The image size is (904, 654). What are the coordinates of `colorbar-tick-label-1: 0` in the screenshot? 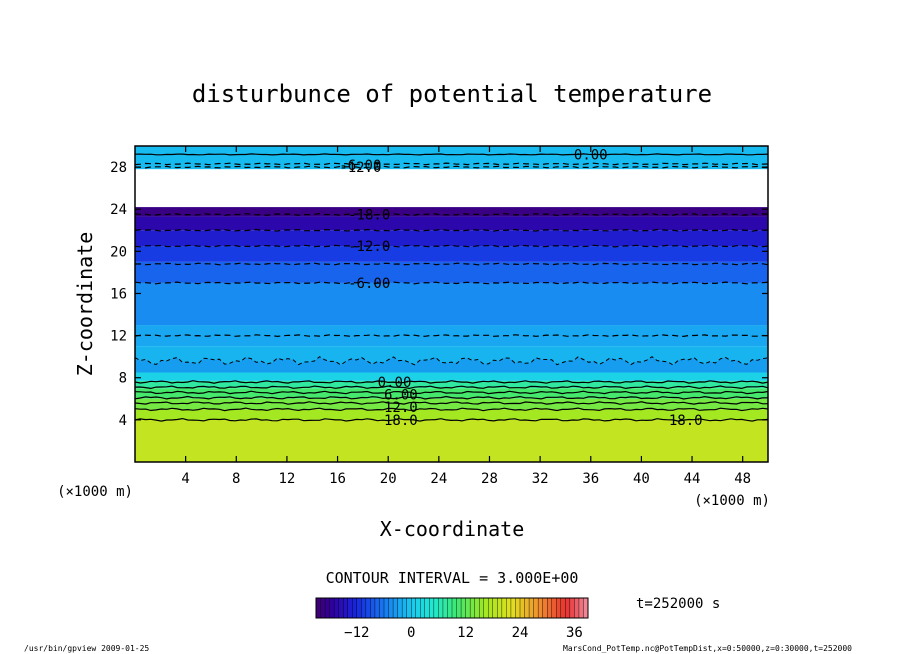 It's located at (411, 633).